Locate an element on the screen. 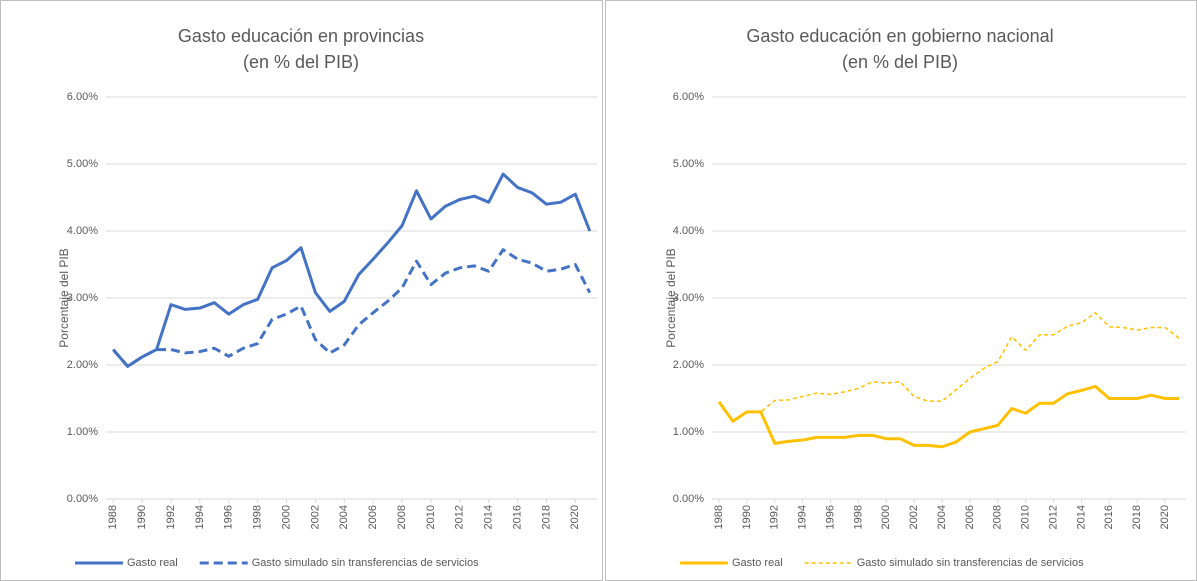  chart-title: Gasto educación en gobierno nacional is located at coordinates (899, 36).